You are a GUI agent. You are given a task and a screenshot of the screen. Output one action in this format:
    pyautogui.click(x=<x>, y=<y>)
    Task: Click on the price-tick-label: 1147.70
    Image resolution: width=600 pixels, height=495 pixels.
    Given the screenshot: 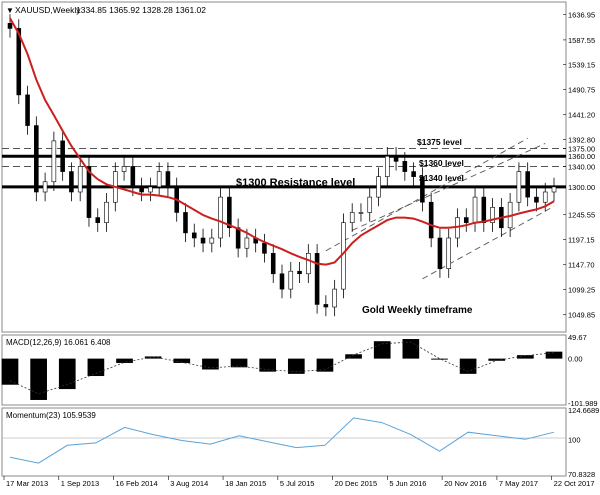 What is the action you would take?
    pyautogui.click(x=581, y=265)
    